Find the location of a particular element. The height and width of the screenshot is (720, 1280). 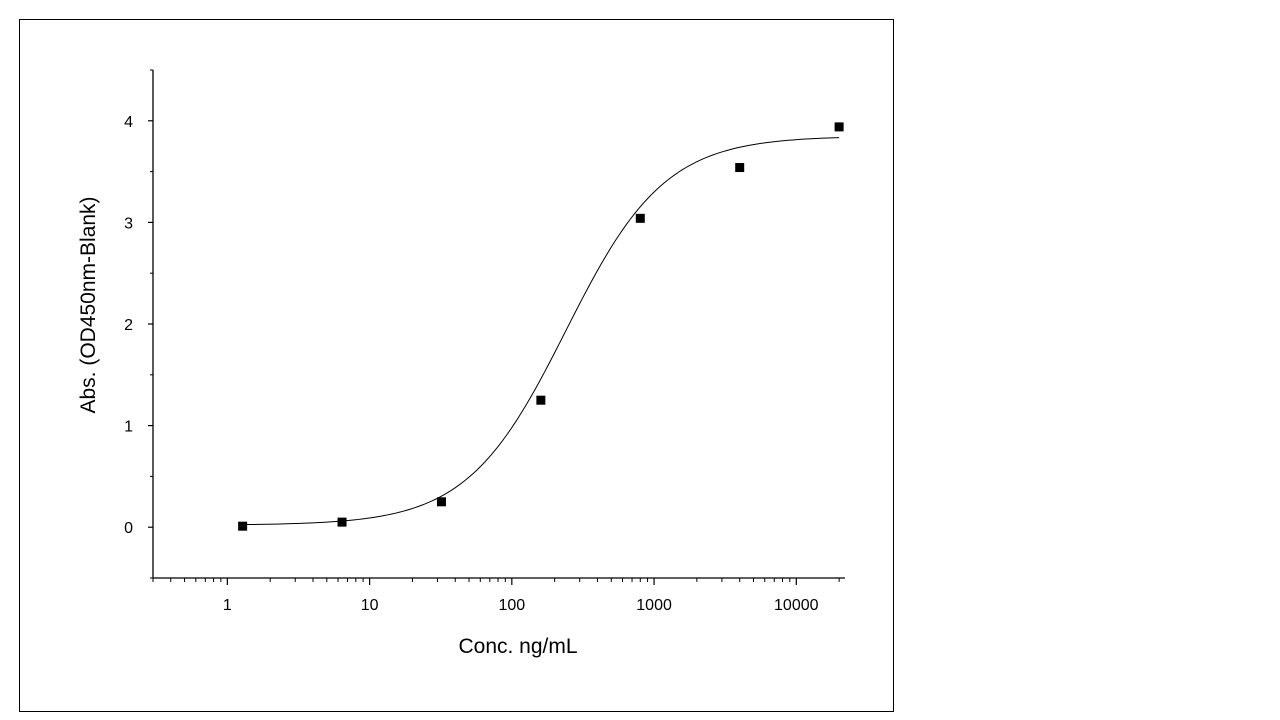

y-tick-label: 4 is located at coordinates (128, 122).